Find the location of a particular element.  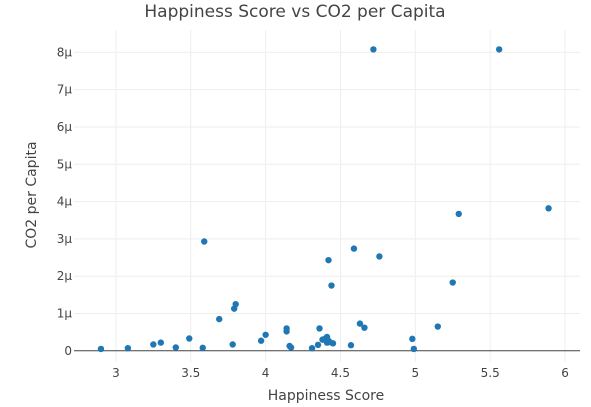

y-tick-label: 1μ is located at coordinates (65, 314).